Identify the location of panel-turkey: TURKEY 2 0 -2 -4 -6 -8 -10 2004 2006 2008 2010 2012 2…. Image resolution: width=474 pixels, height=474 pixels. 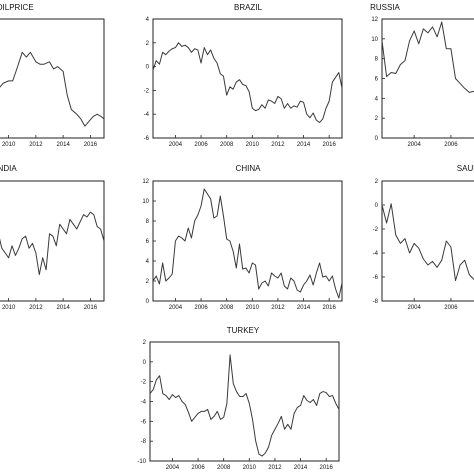
(238, 398).